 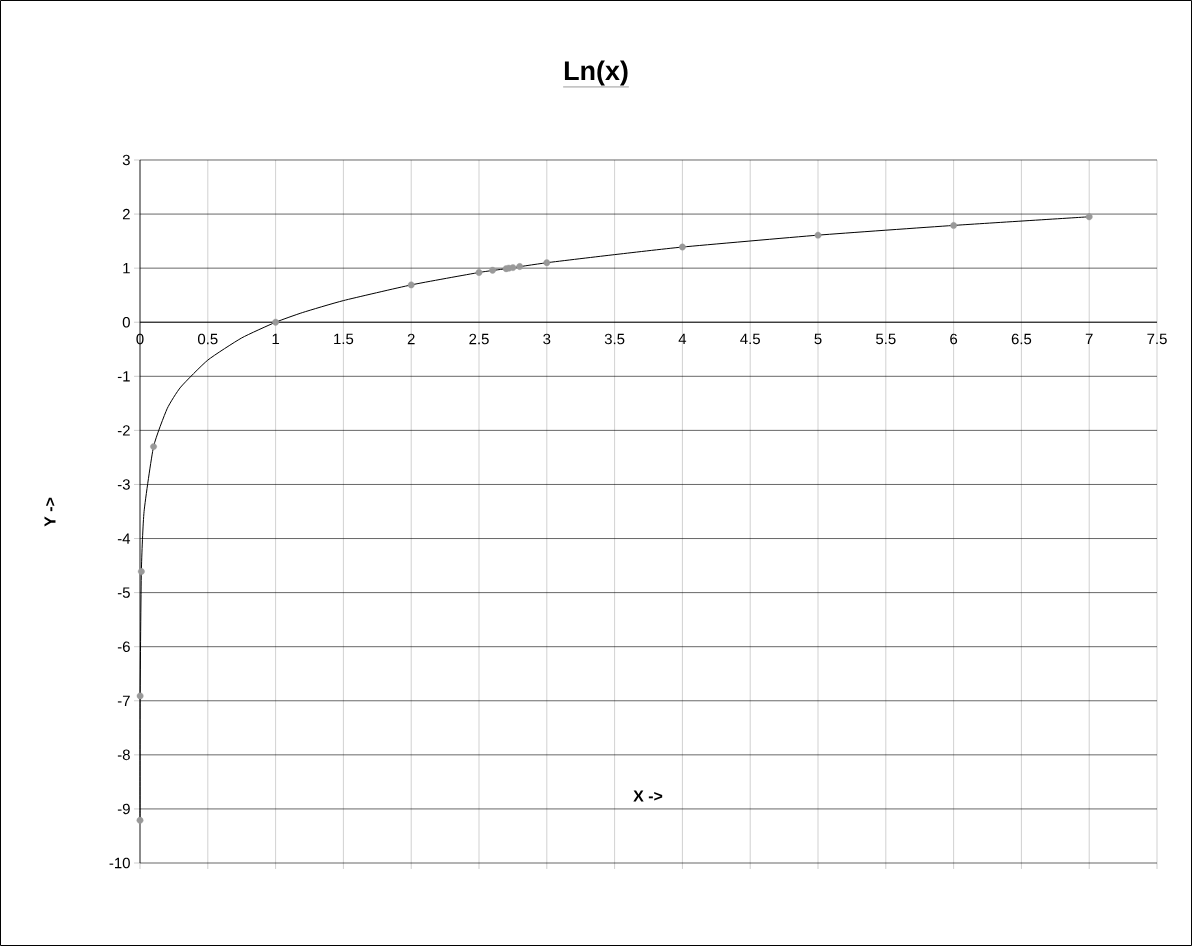 I want to click on x-tick-label: 7.5, so click(x=1157, y=339).